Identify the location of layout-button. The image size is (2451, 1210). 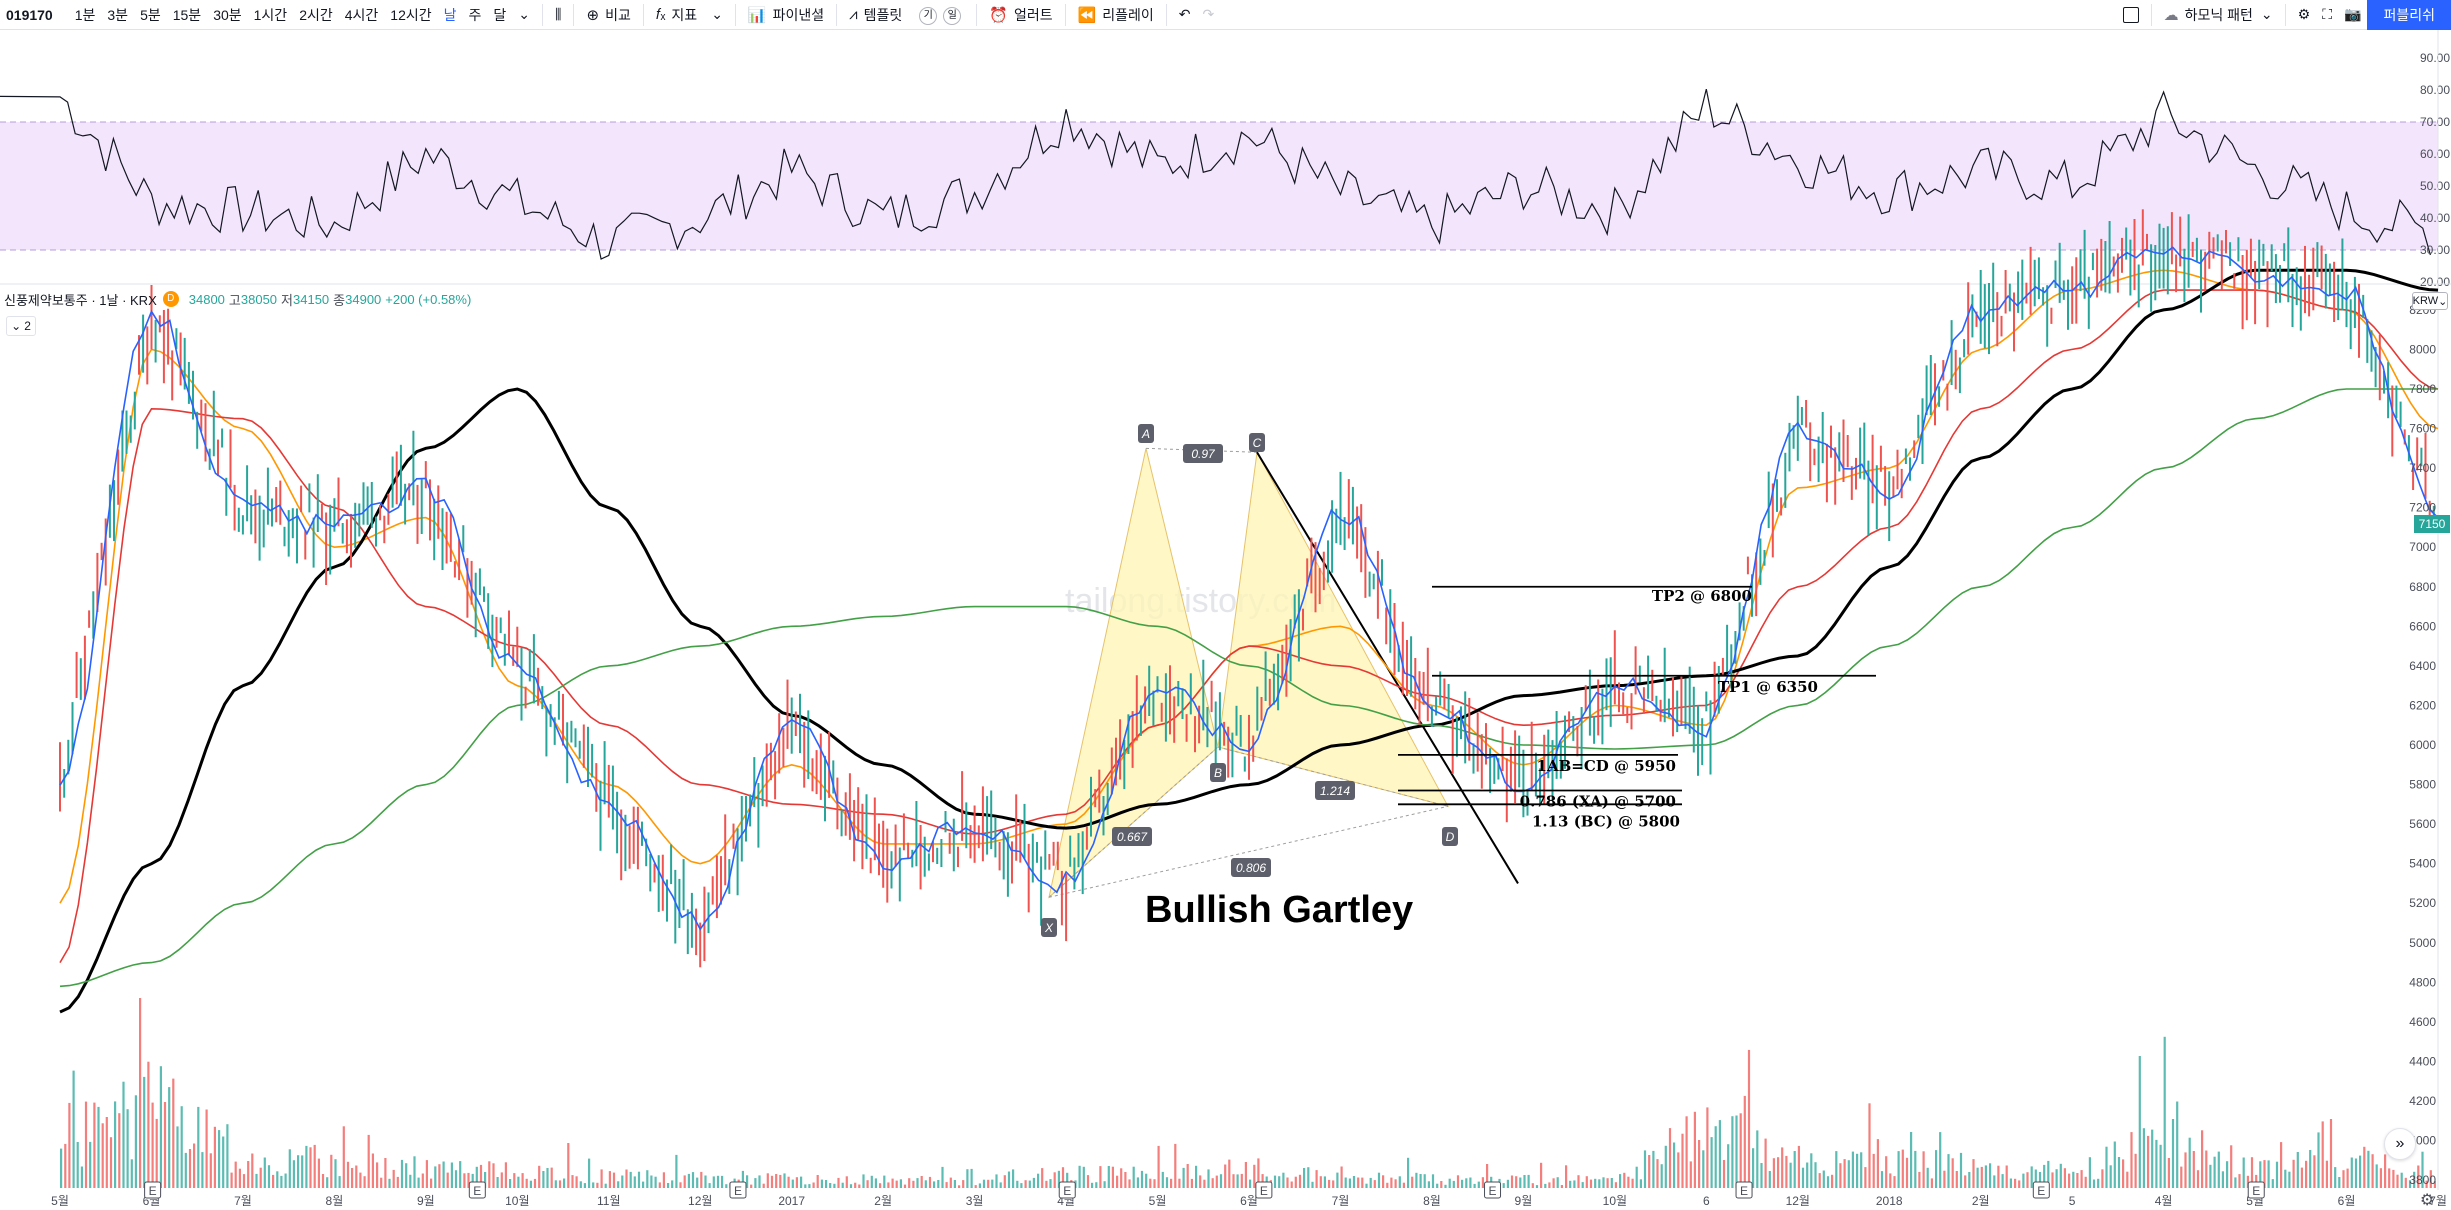
(2131, 15).